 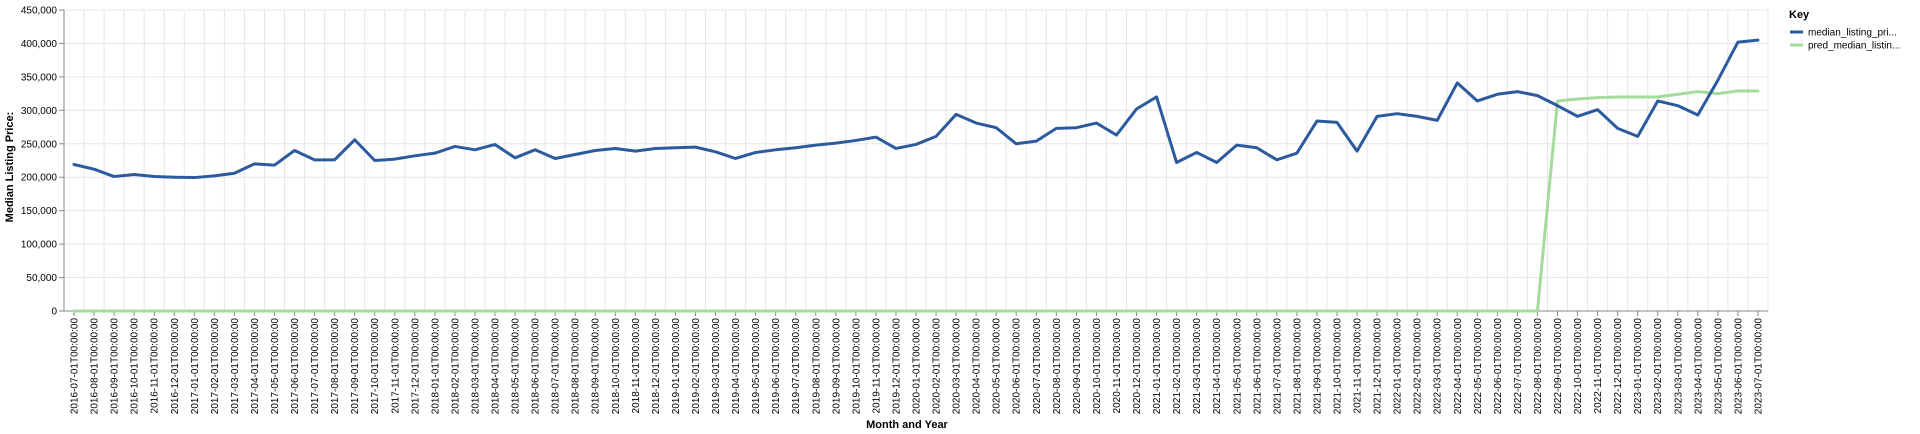 What do you see at coordinates (295, 366) in the screenshot?
I see `x-tick-label: 2017-06-01T00:00:00` at bounding box center [295, 366].